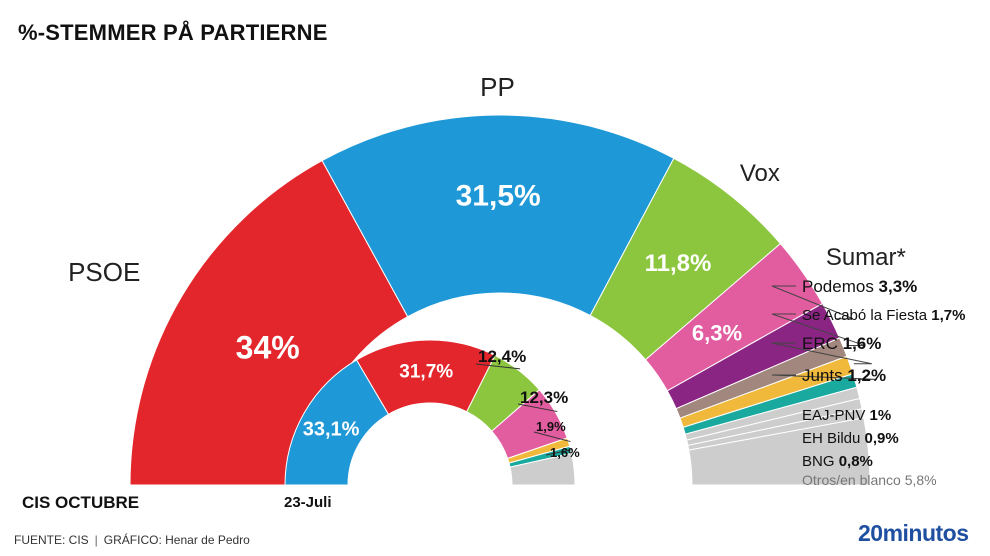 The width and height of the screenshot is (990, 556). I want to click on legend-value-se-acab-la-fiesta: 1,7%, so click(948, 315).